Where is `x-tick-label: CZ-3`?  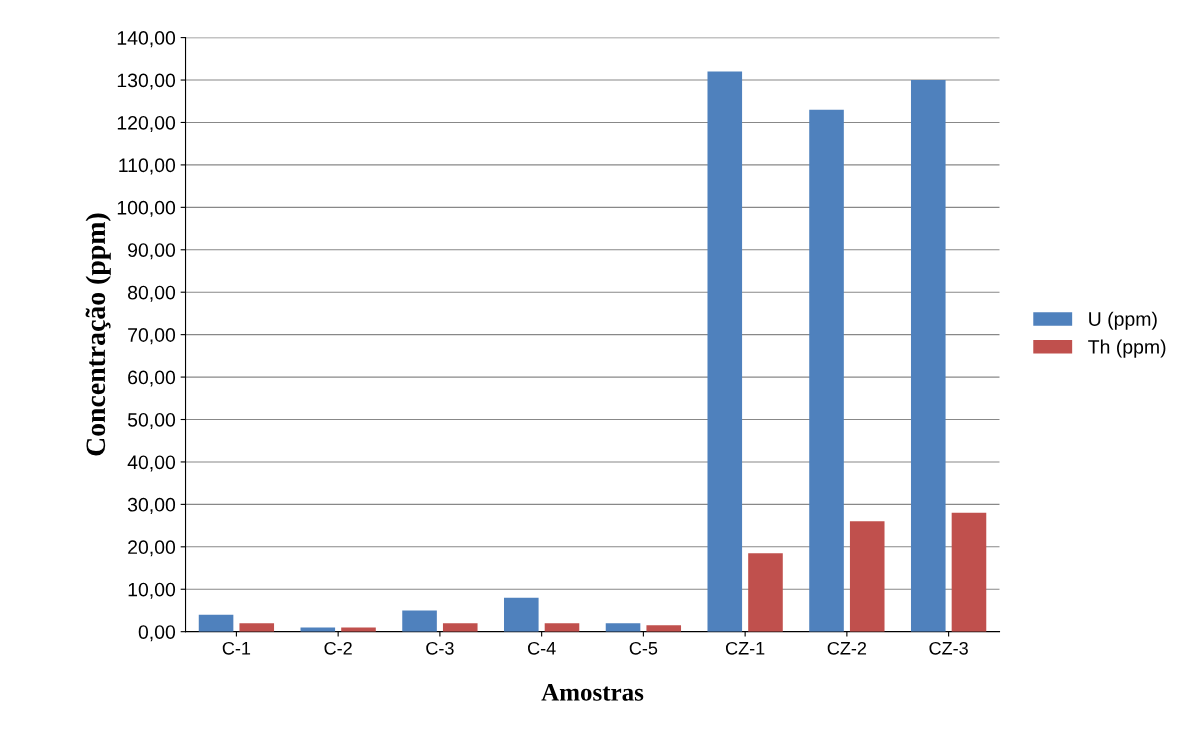 x-tick-label: CZ-3 is located at coordinates (948, 648).